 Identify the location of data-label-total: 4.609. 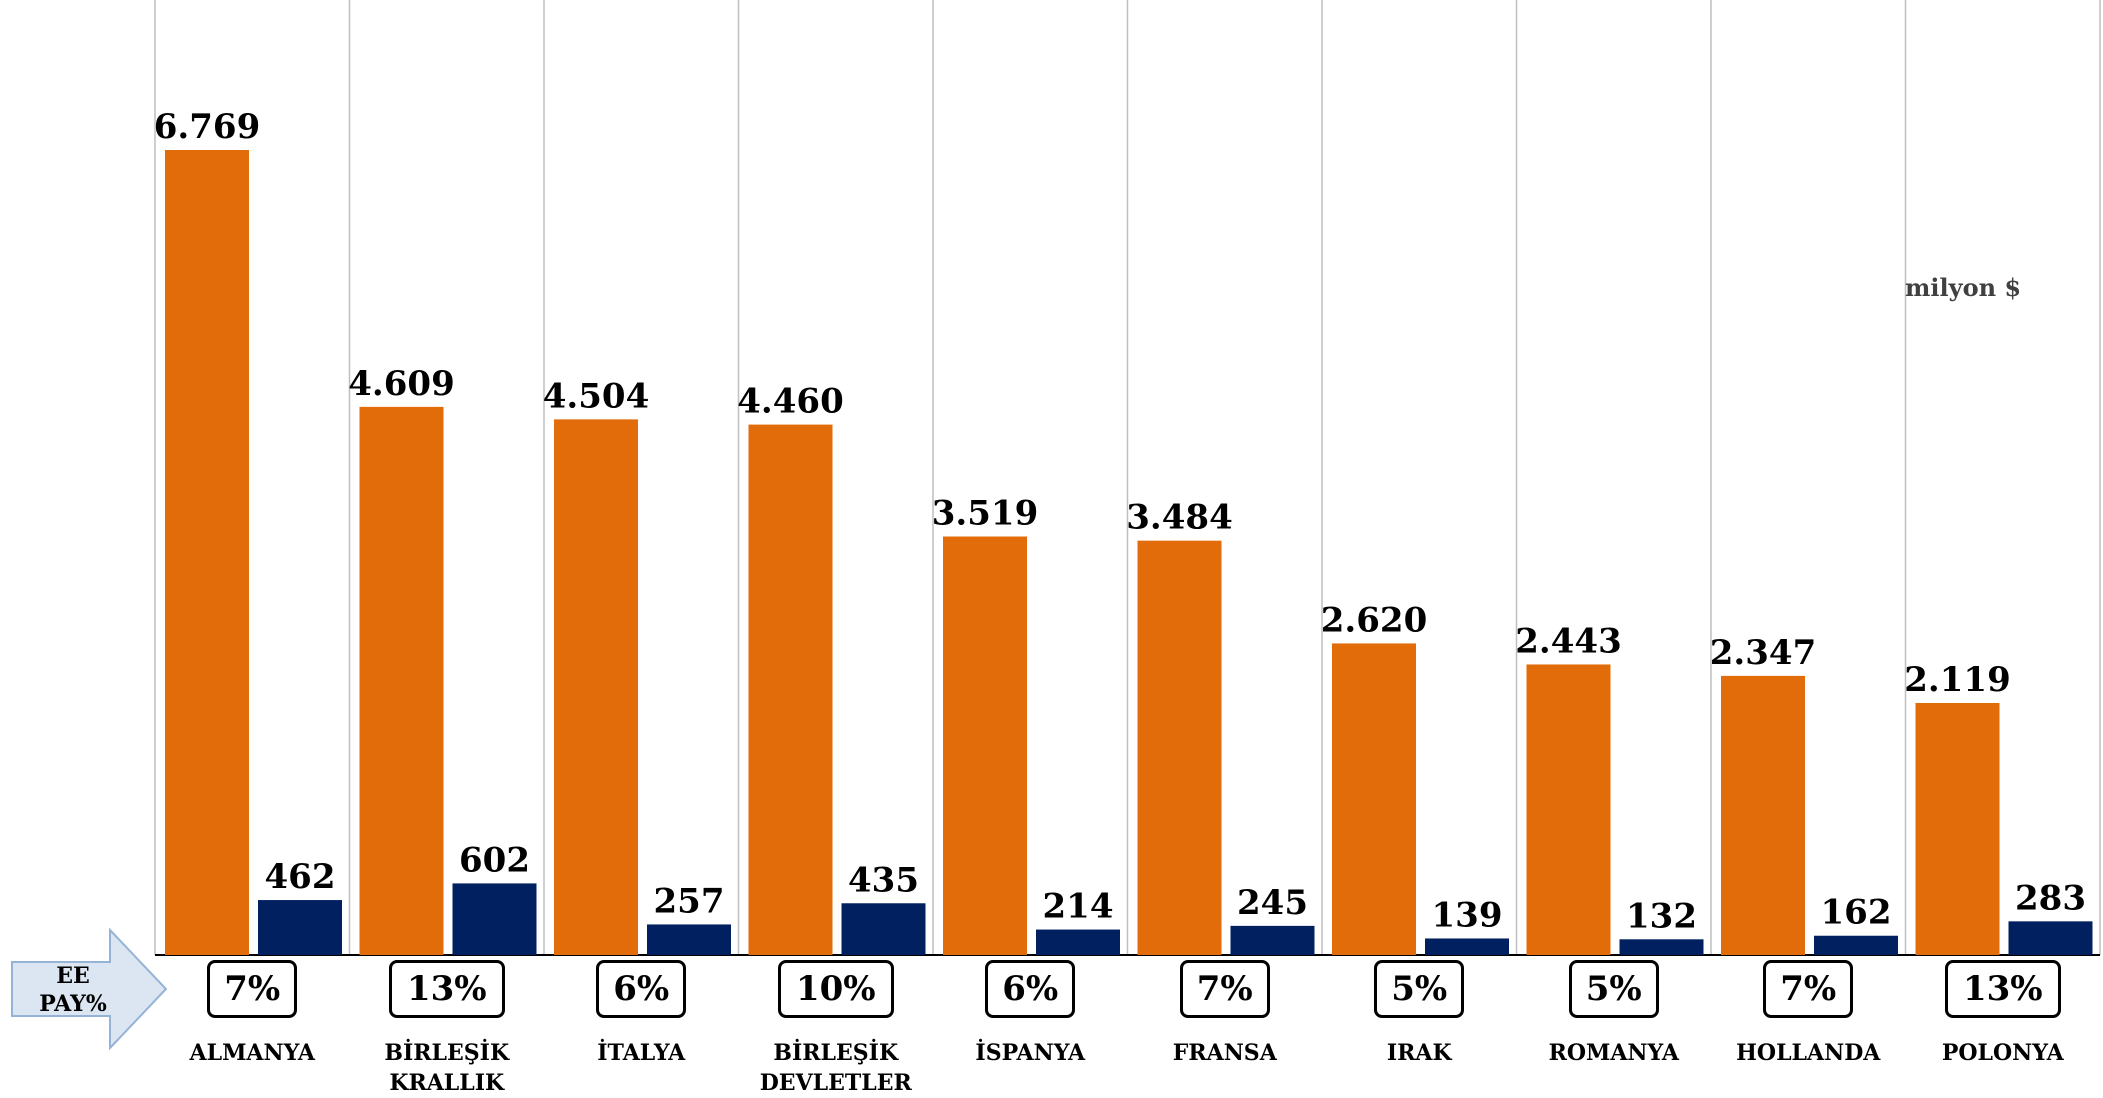
(401, 384).